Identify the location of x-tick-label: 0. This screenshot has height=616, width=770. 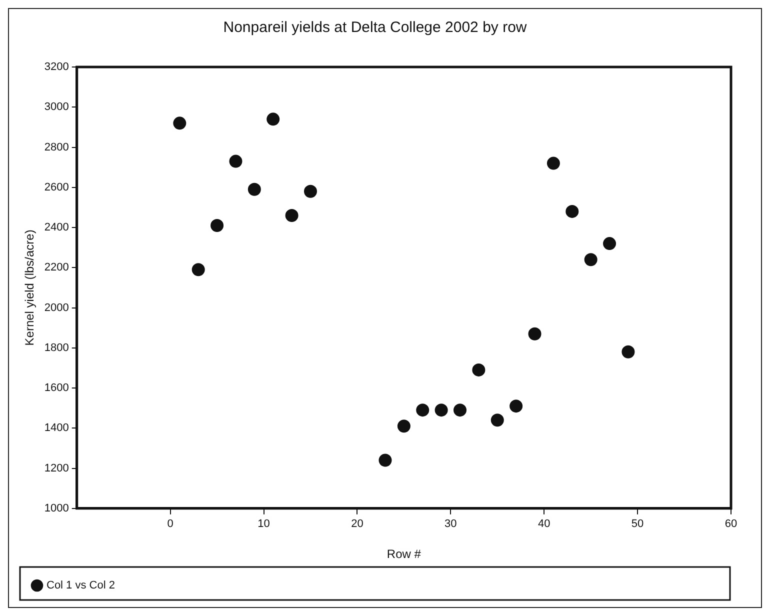
(170, 524).